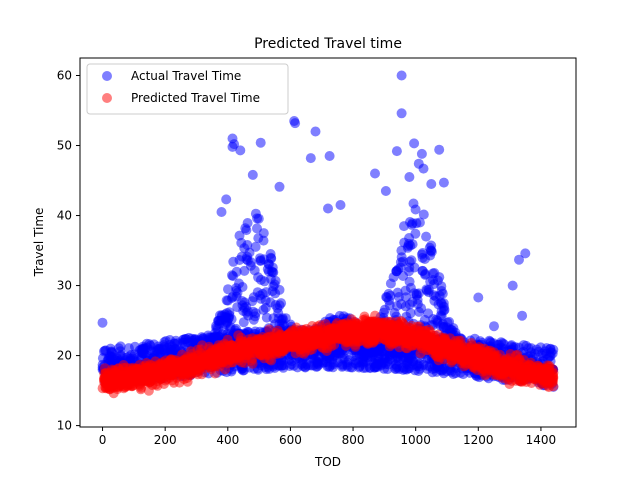 This screenshot has width=640, height=480. Describe the element at coordinates (227, 440) in the screenshot. I see `x-tick-label: 400` at that location.